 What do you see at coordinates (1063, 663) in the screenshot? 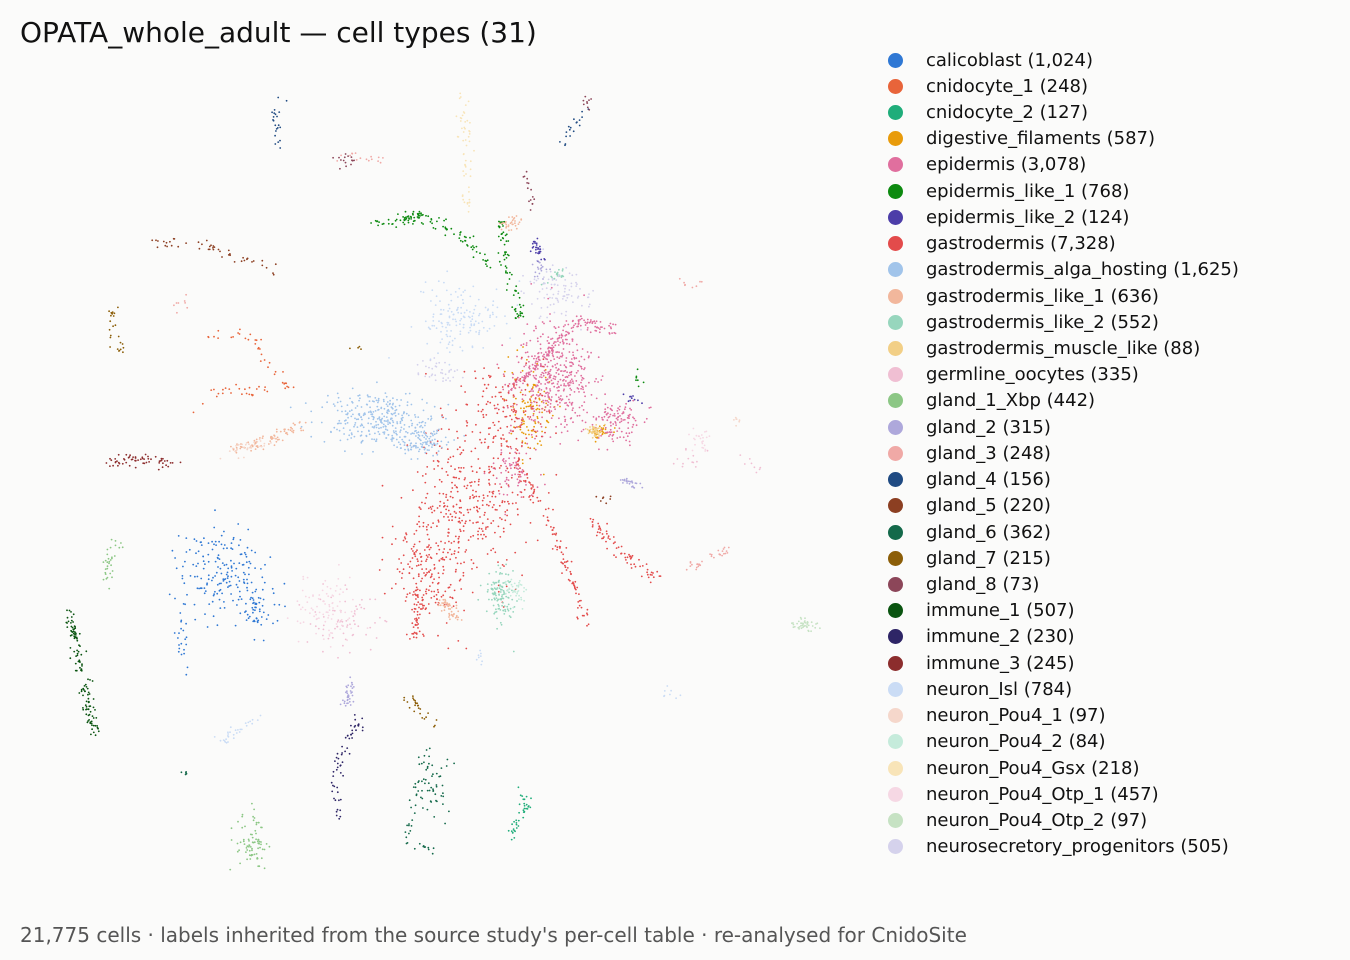
I see `legend-item-immune_3: immune_3 (245)` at bounding box center [1063, 663].